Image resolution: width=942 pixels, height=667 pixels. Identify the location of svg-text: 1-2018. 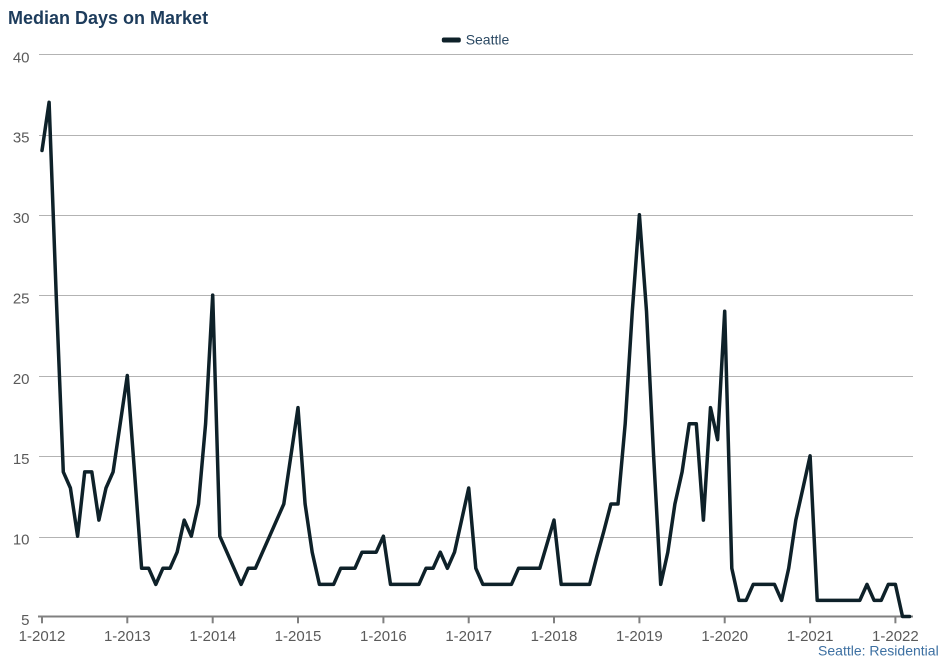
(554, 636).